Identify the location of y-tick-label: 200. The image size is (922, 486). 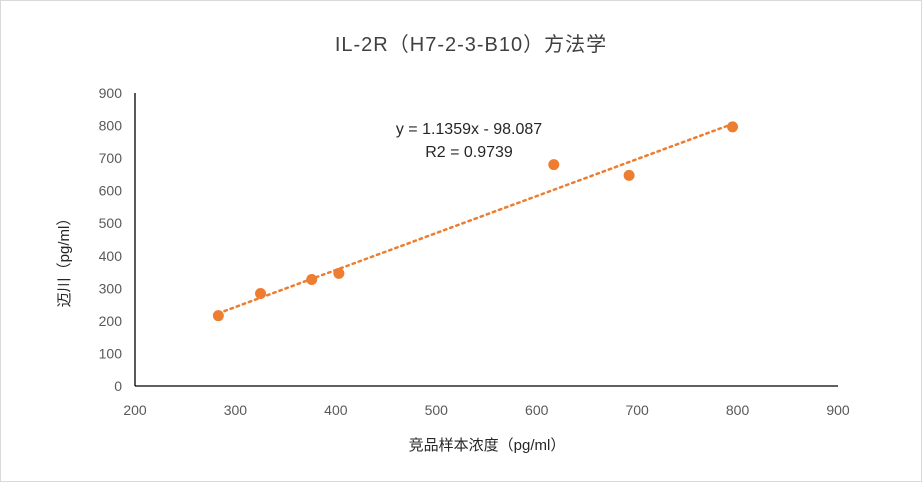
(111, 321).